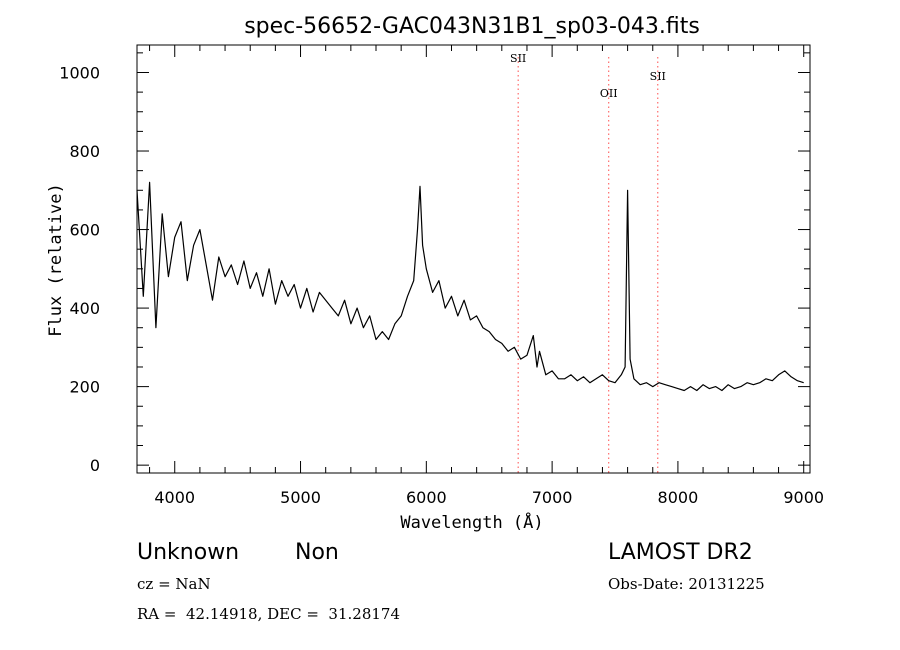 This screenshot has width=900, height=650. Describe the element at coordinates (472, 26) in the screenshot. I see `chart-title: spec-56652-GAC043N31B1_sp03-043.fits` at that location.